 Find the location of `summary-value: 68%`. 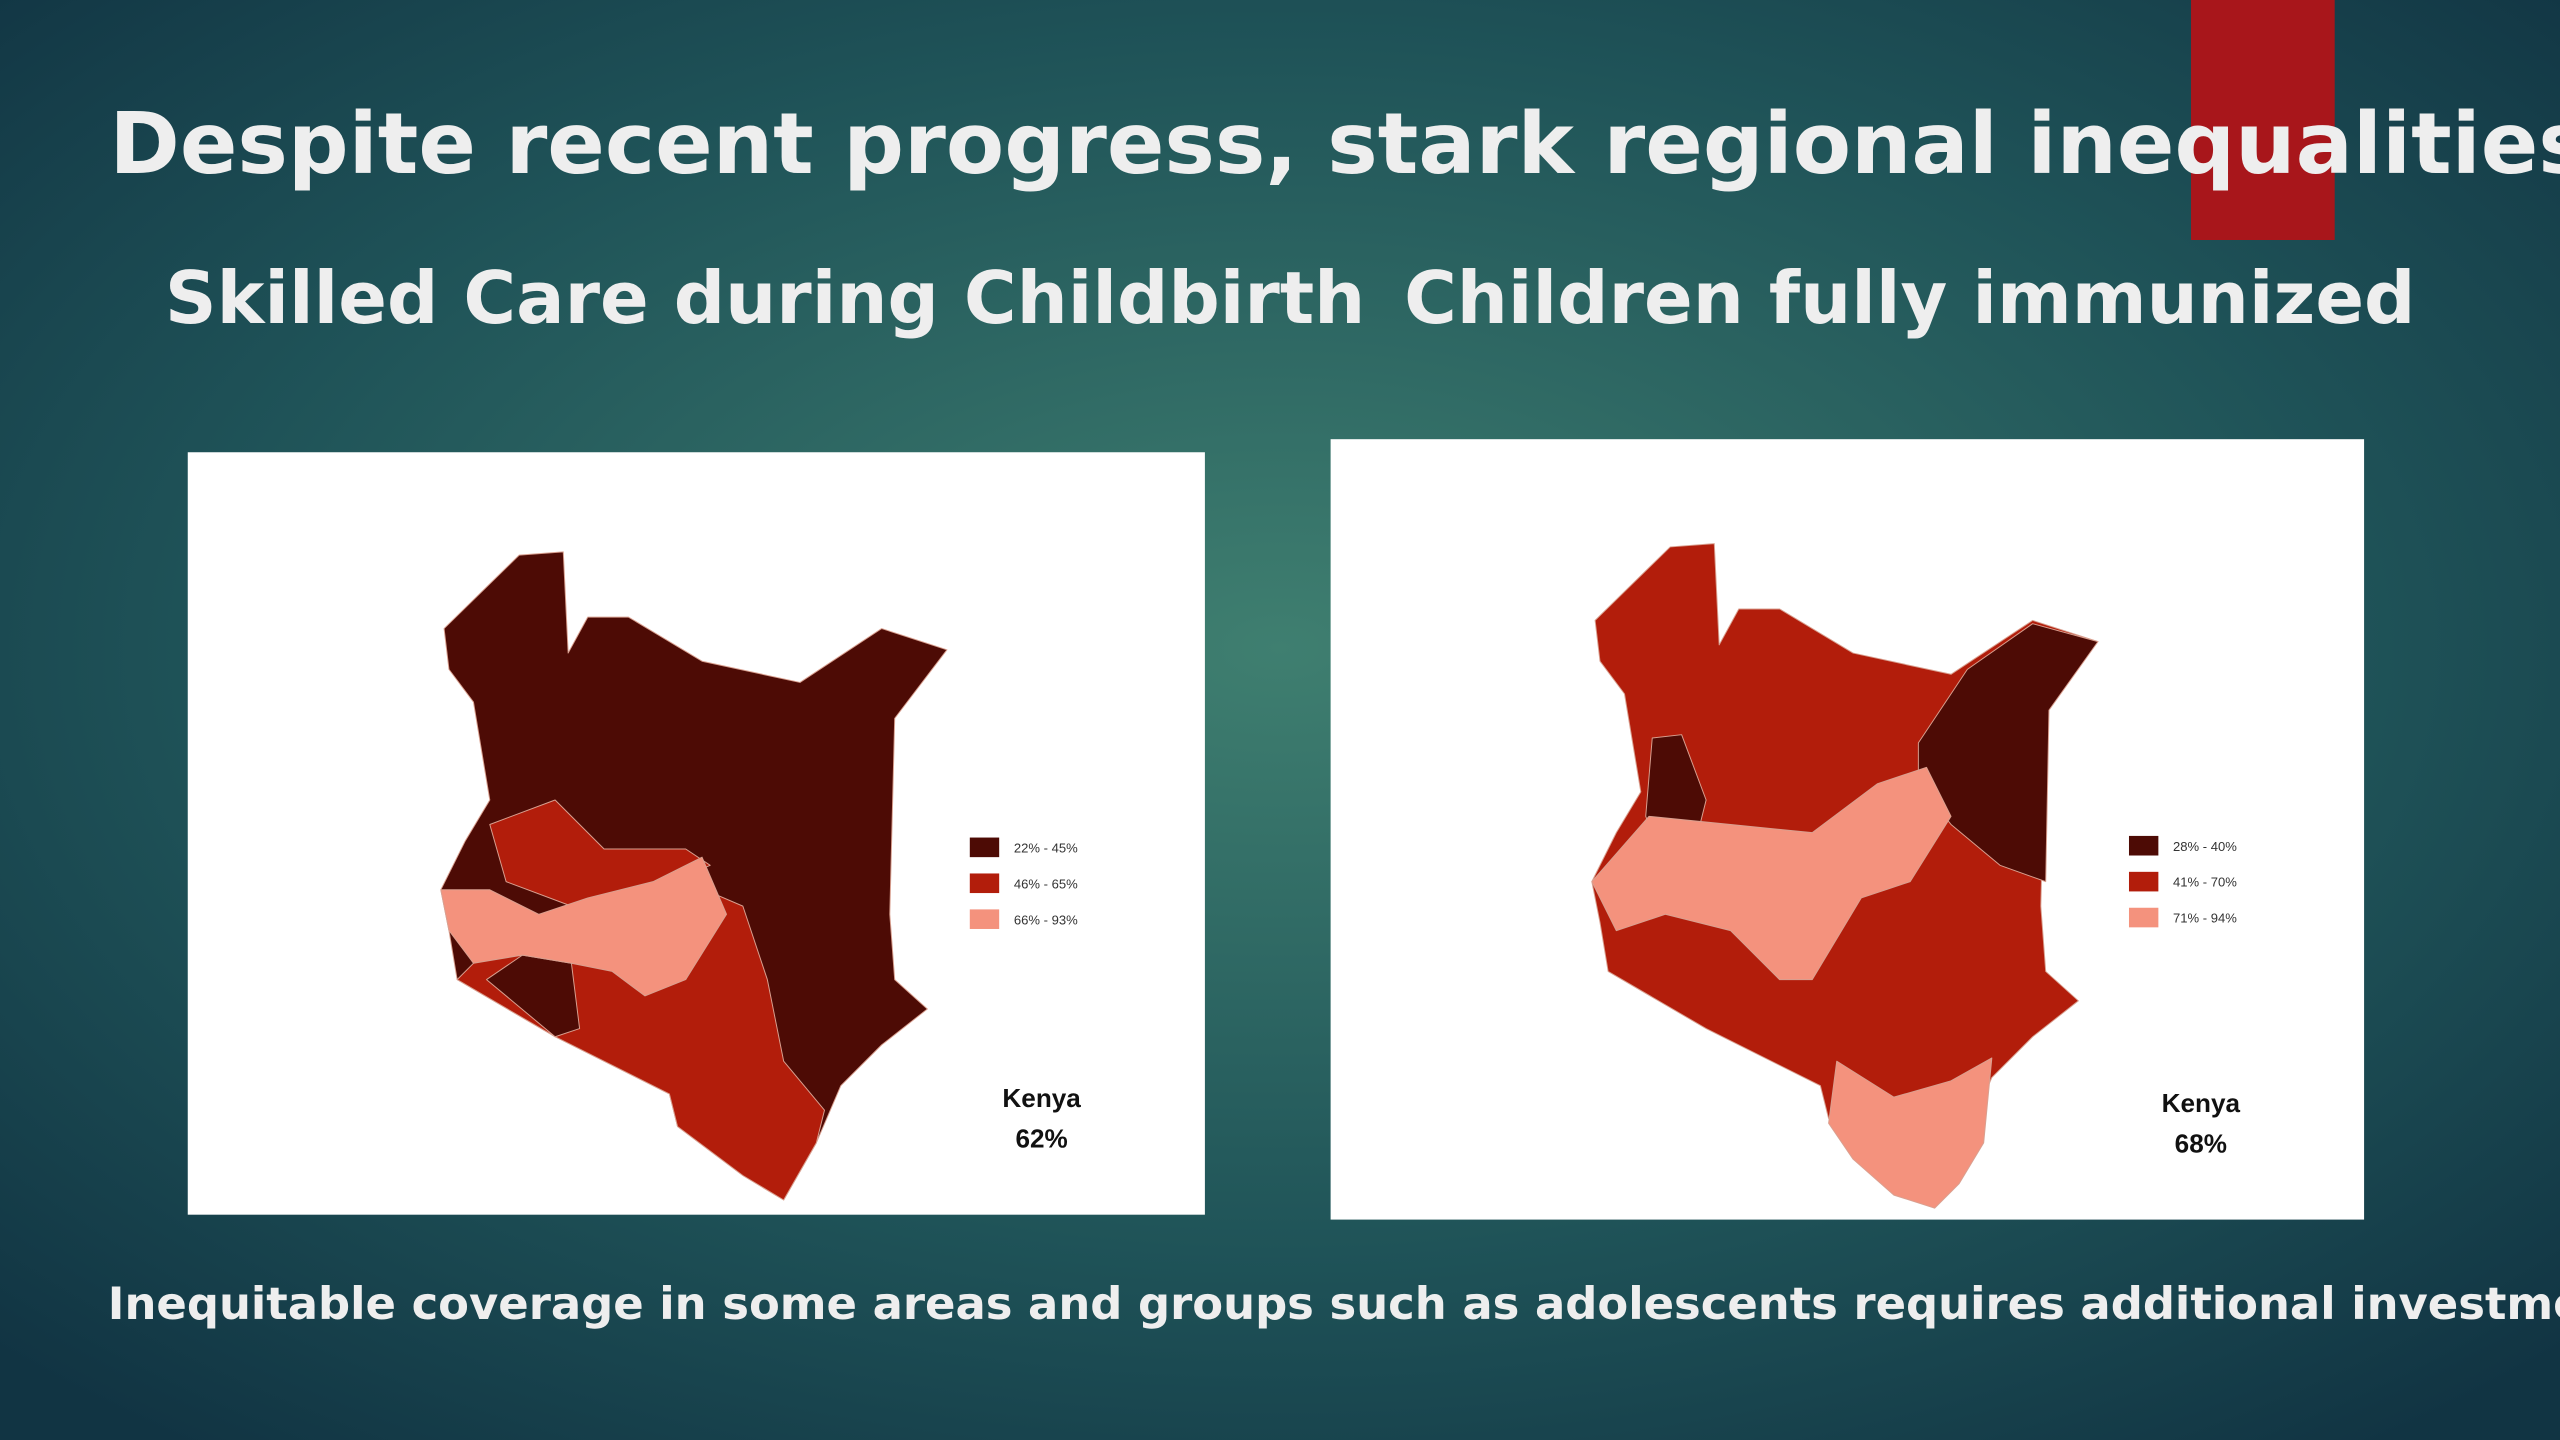

summary-value: 68% is located at coordinates (2201, 1144).